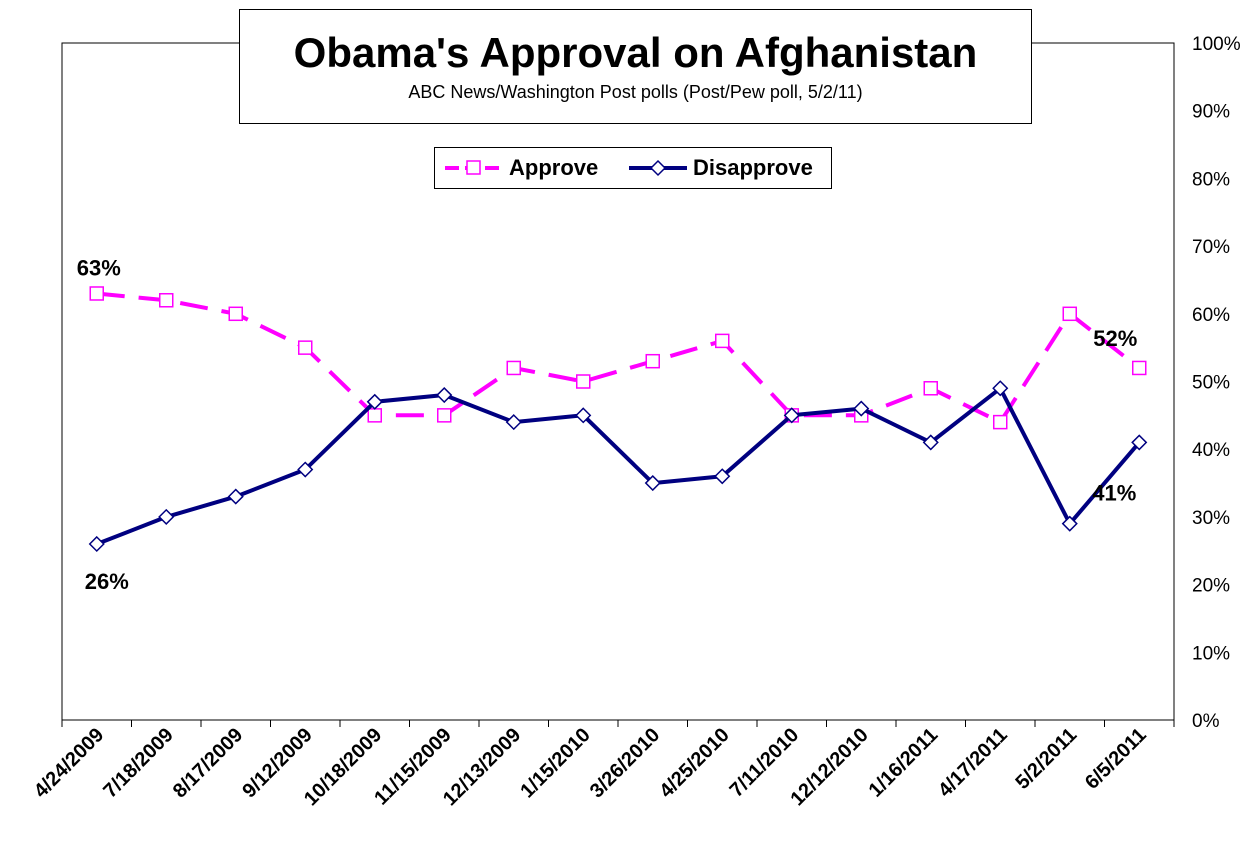 The image size is (1256, 843). Describe the element at coordinates (1211, 315) in the screenshot. I see `y-tick-label: 60%` at that location.